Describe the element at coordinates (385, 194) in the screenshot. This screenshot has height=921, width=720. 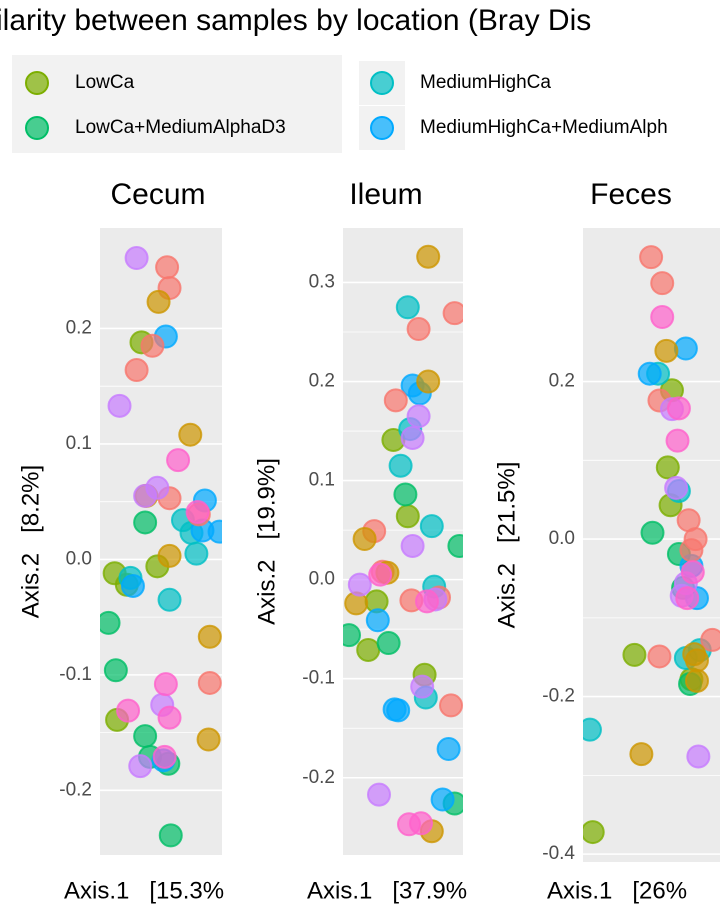
I see `facet-title: Ileum` at that location.